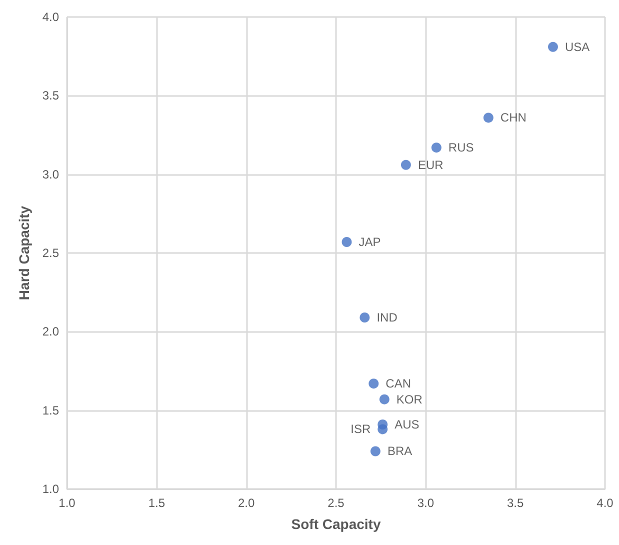 The width and height of the screenshot is (619, 545). Describe the element at coordinates (399, 451) in the screenshot. I see `annotation: BRA` at that location.